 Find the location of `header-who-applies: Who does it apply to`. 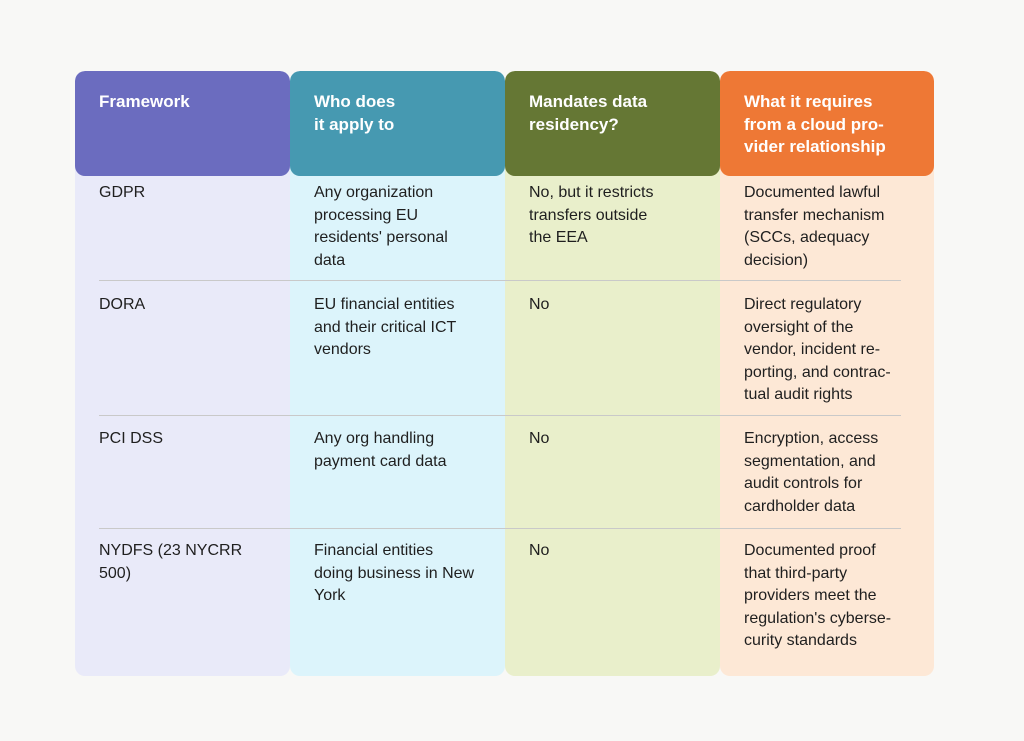

header-who-applies: Who does it apply to is located at coordinates (397, 123).